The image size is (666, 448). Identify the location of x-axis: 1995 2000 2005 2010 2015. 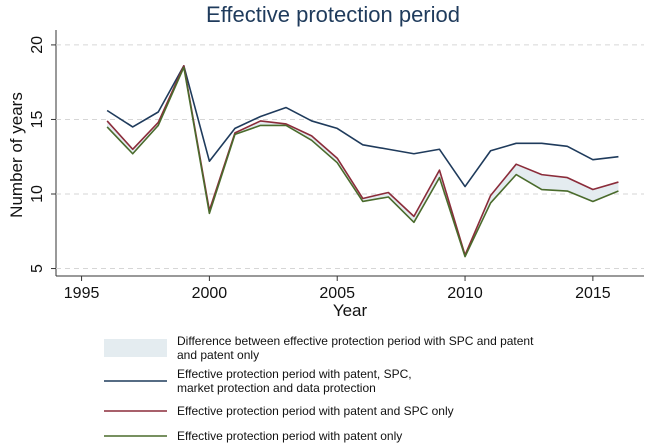
(337, 289).